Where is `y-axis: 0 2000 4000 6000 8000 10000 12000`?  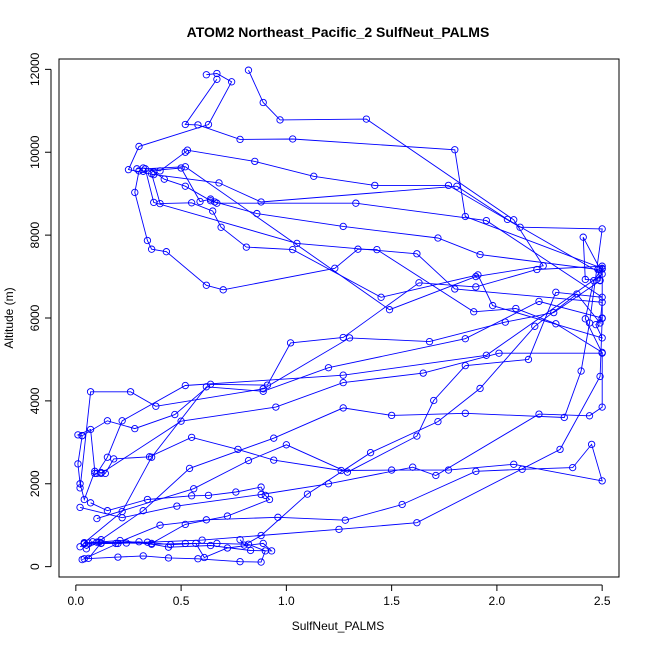
y-axis: 0 2000 4000 6000 8000 10000 12000 is located at coordinates (40, 311).